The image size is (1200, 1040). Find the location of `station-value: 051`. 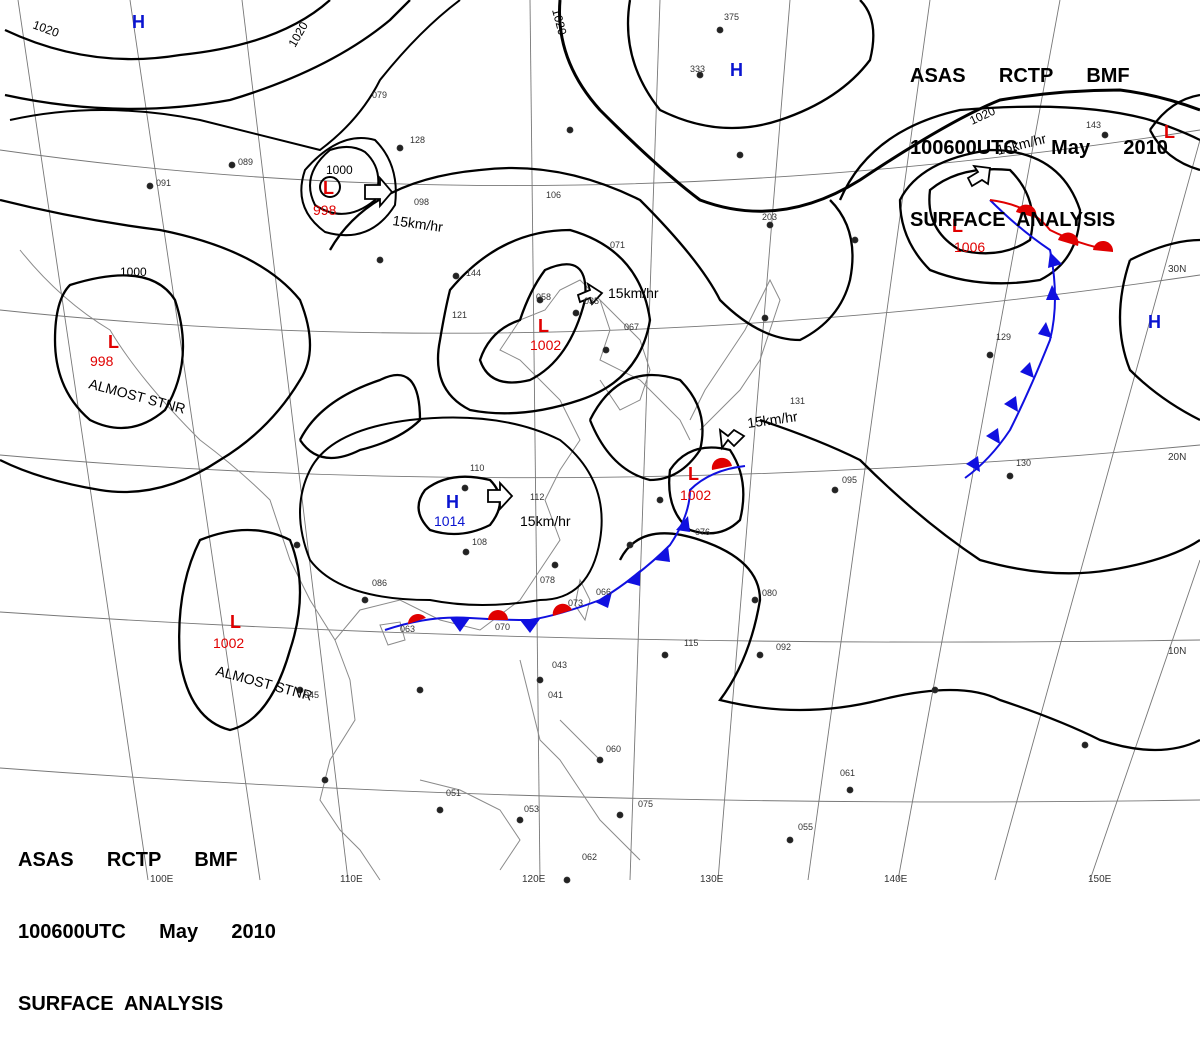

station-value: 051 is located at coordinates (453, 793).